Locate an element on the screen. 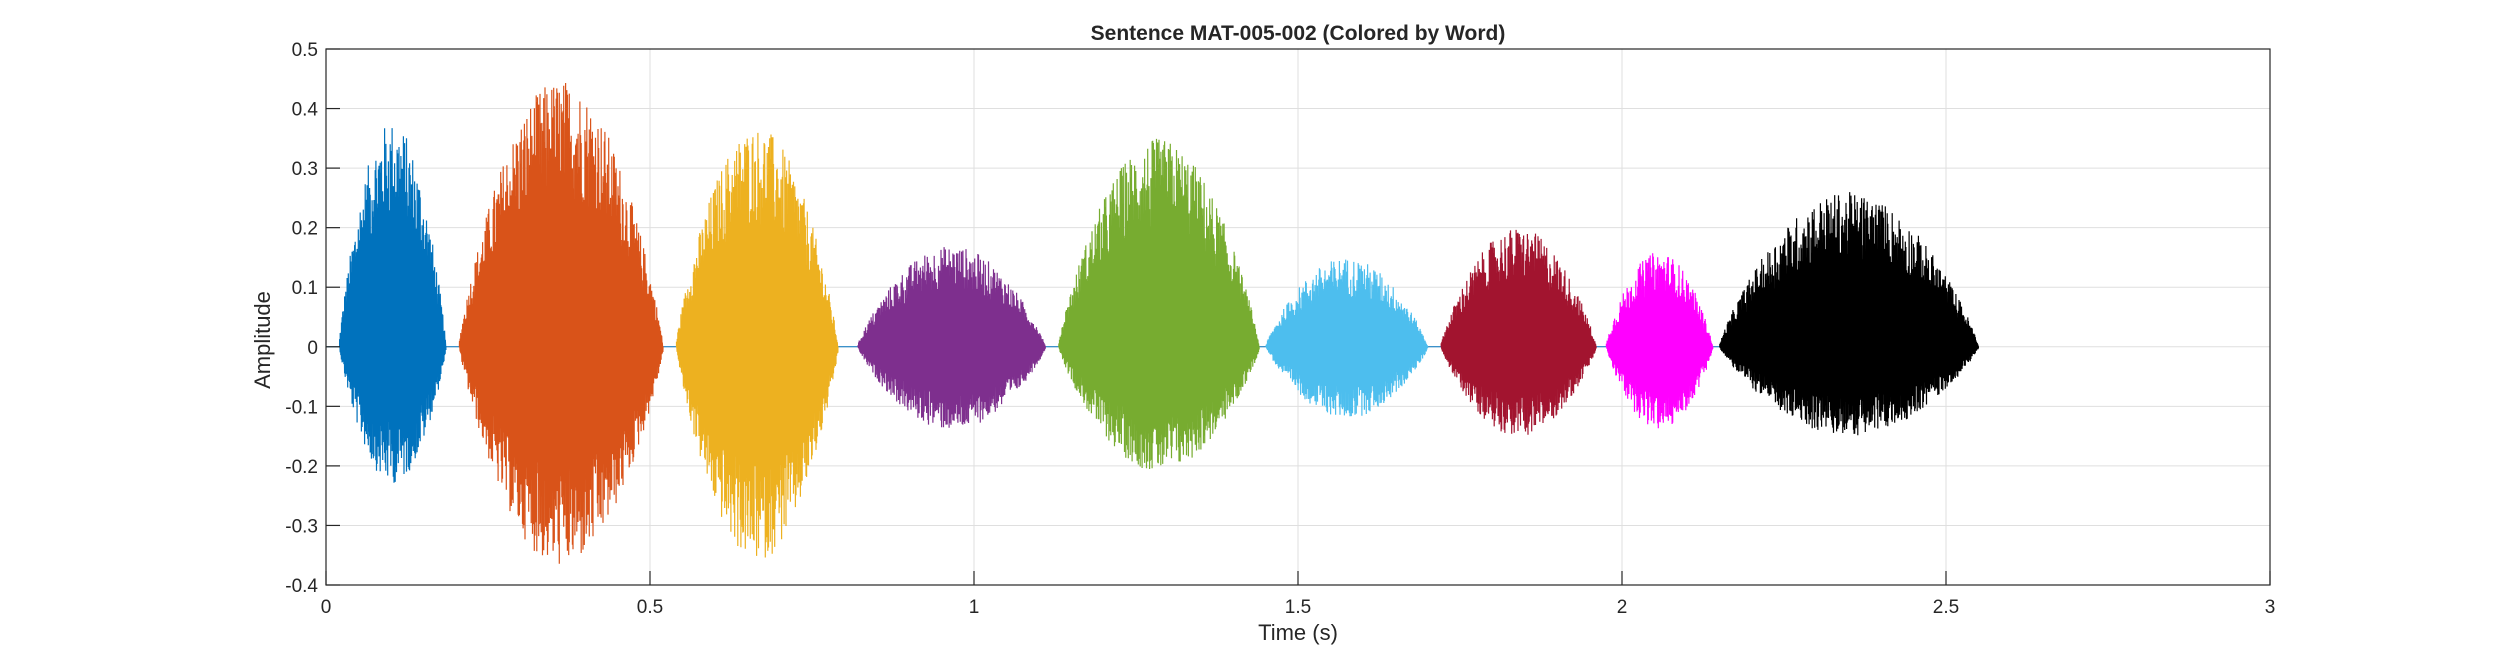 The image size is (2500, 662). y-tick-label: 0.2 is located at coordinates (305, 229).